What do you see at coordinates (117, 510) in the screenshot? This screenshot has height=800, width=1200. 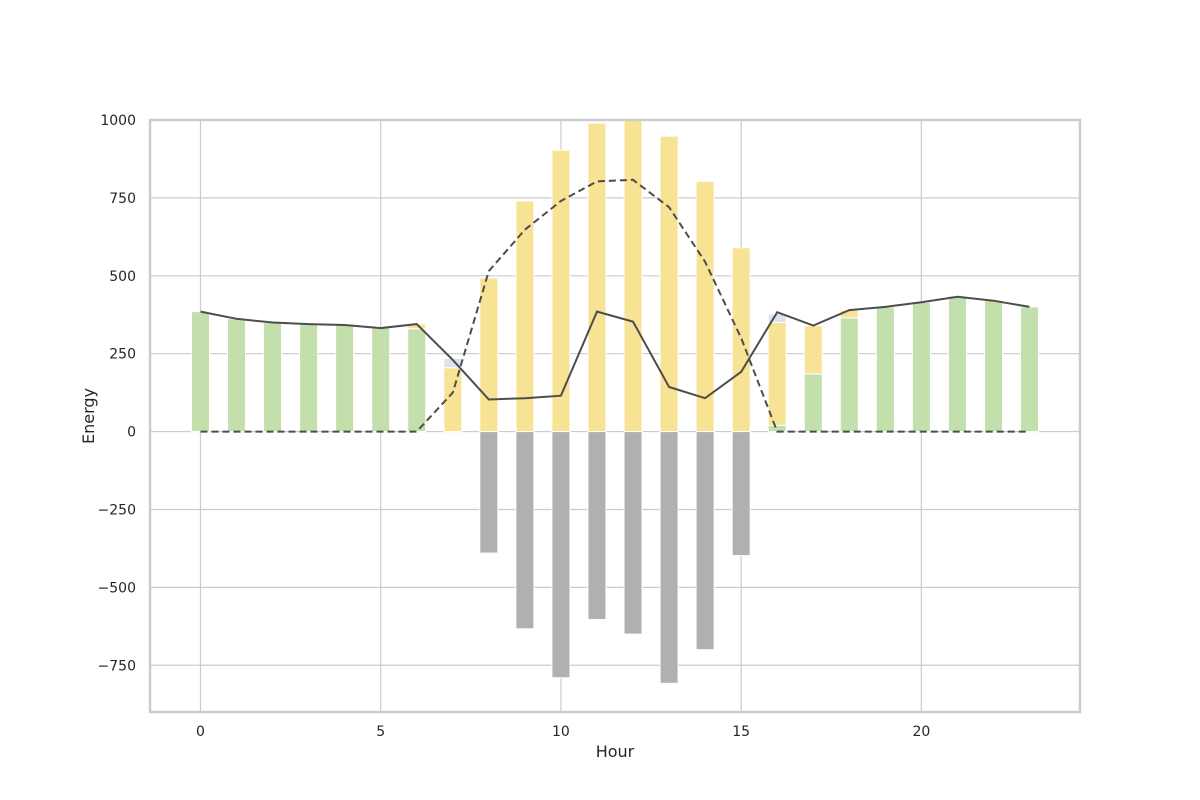 I see `y-tick-label: −250` at bounding box center [117, 510].